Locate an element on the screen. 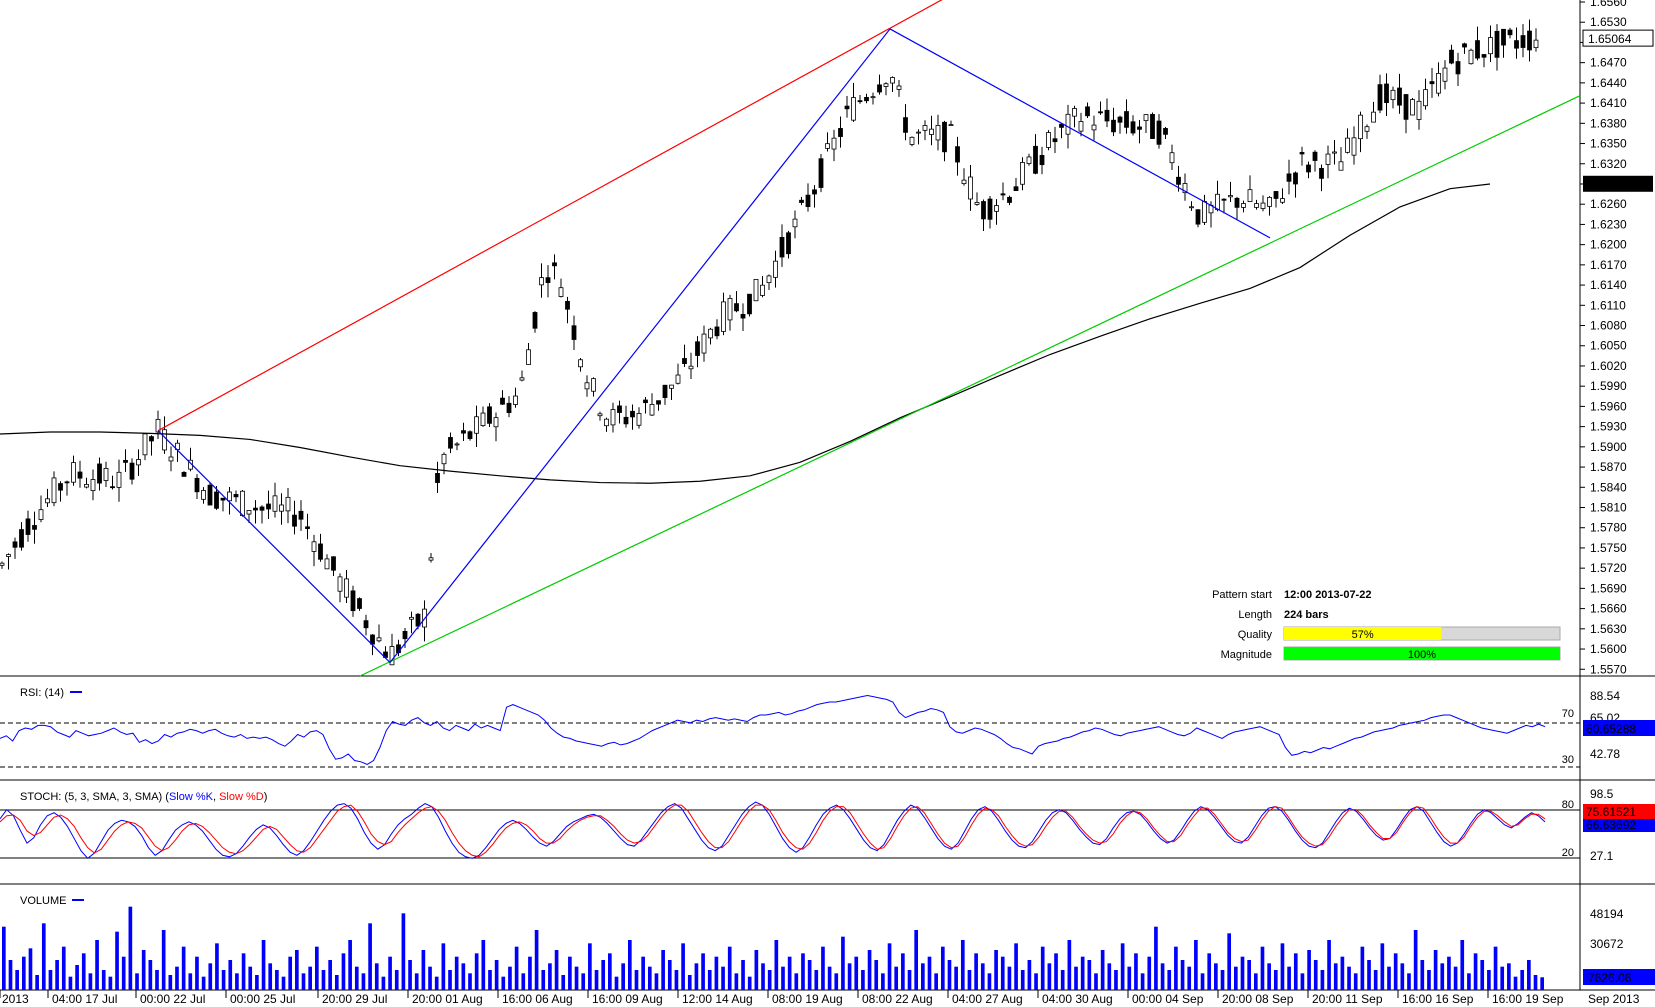 This screenshot has width=1655, height=1007. price-tick-label: 1.5780 is located at coordinates (1608, 528).